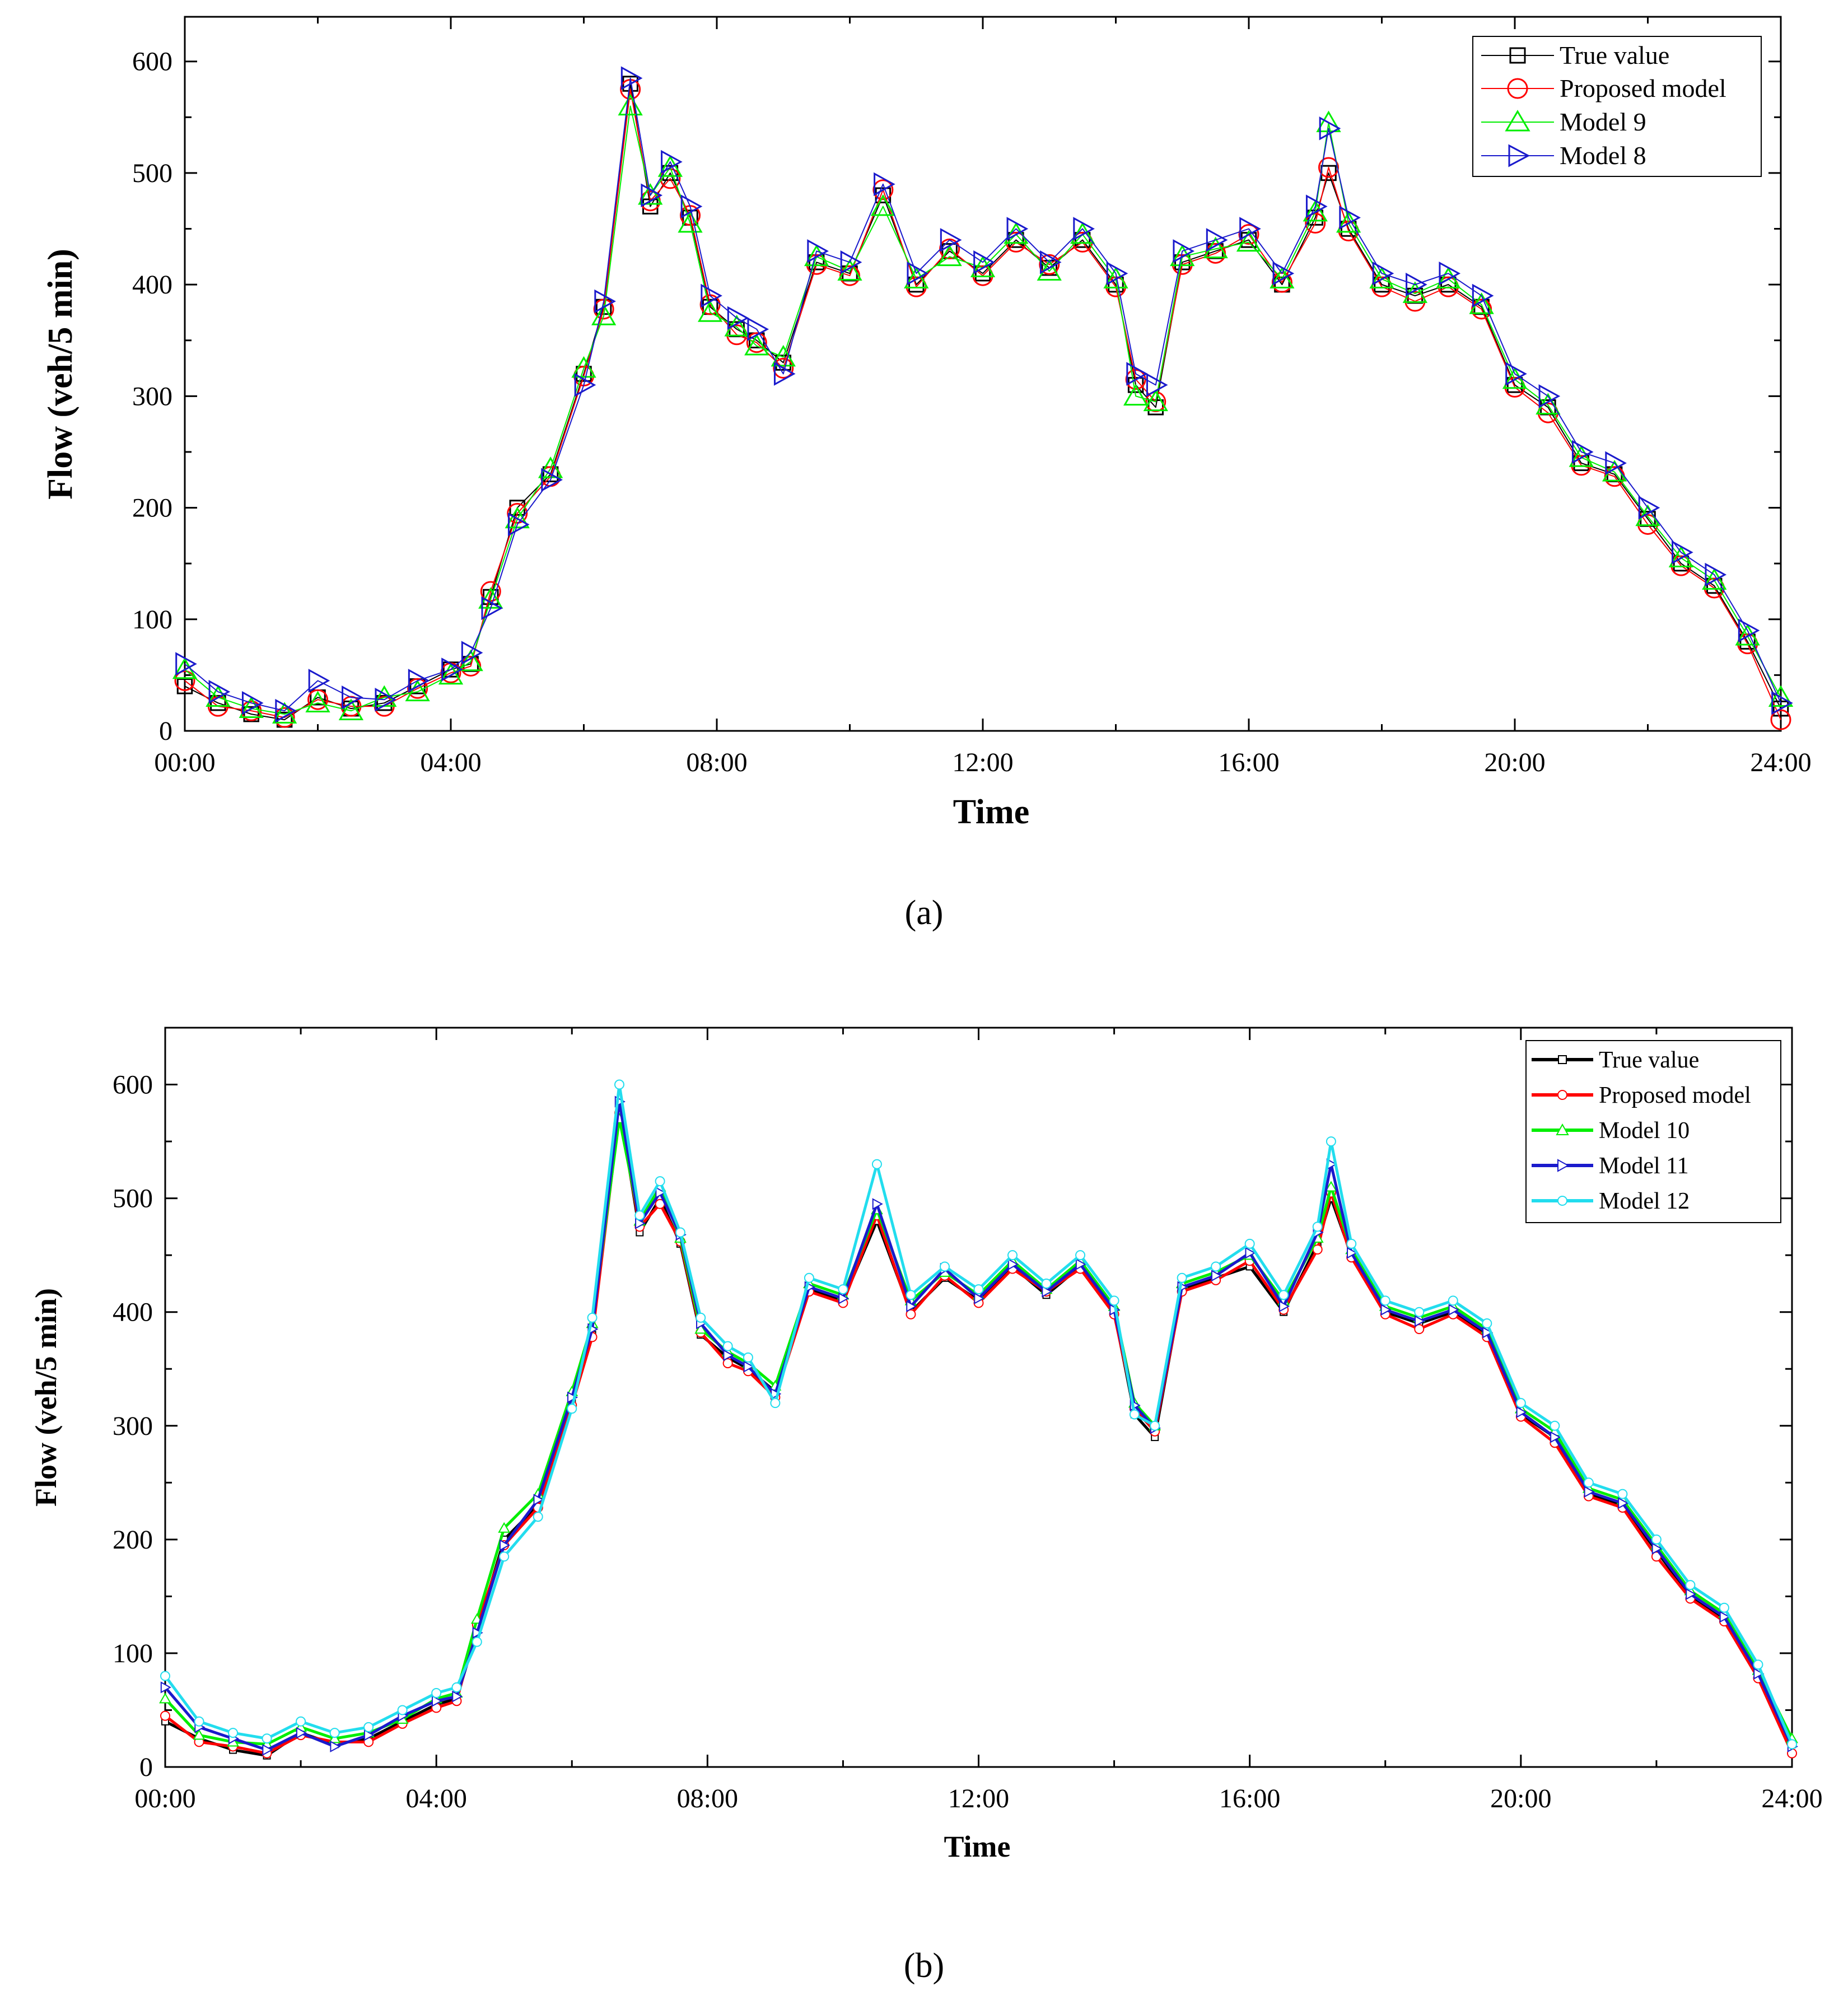 This screenshot has width=1848, height=2005. Describe the element at coordinates (1645, 1201) in the screenshot. I see `panel-b-legend-label: Model 12` at that location.